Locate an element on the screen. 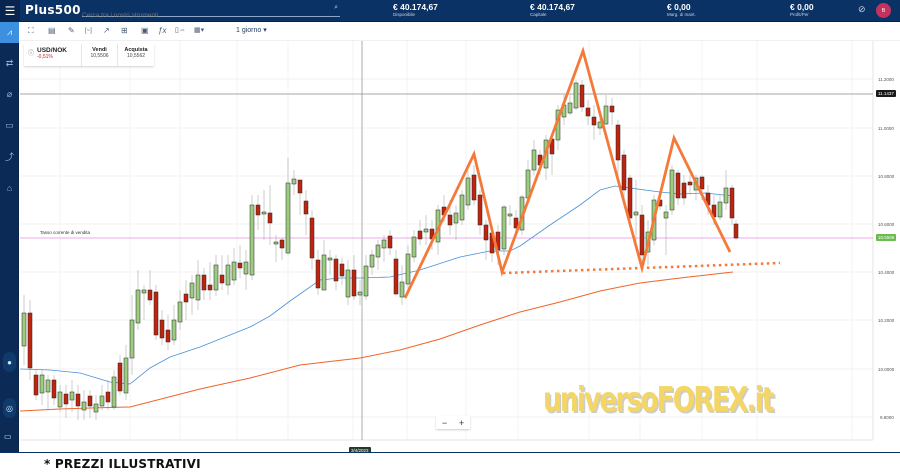 The image size is (900, 472). sell-button: Vendi 10,5506 is located at coordinates (100, 55).